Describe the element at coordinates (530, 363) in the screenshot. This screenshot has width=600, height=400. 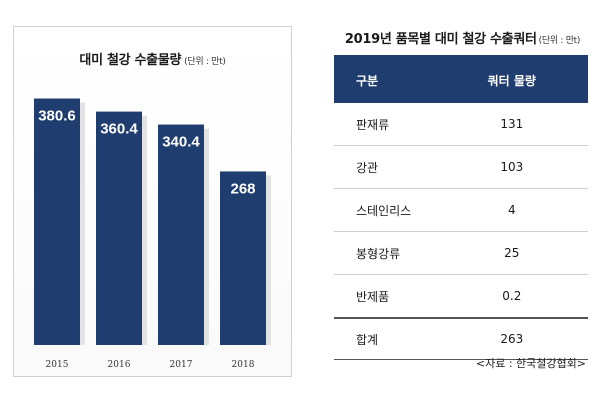
I see `source-note: <자료 : 한국철강협회>` at that location.